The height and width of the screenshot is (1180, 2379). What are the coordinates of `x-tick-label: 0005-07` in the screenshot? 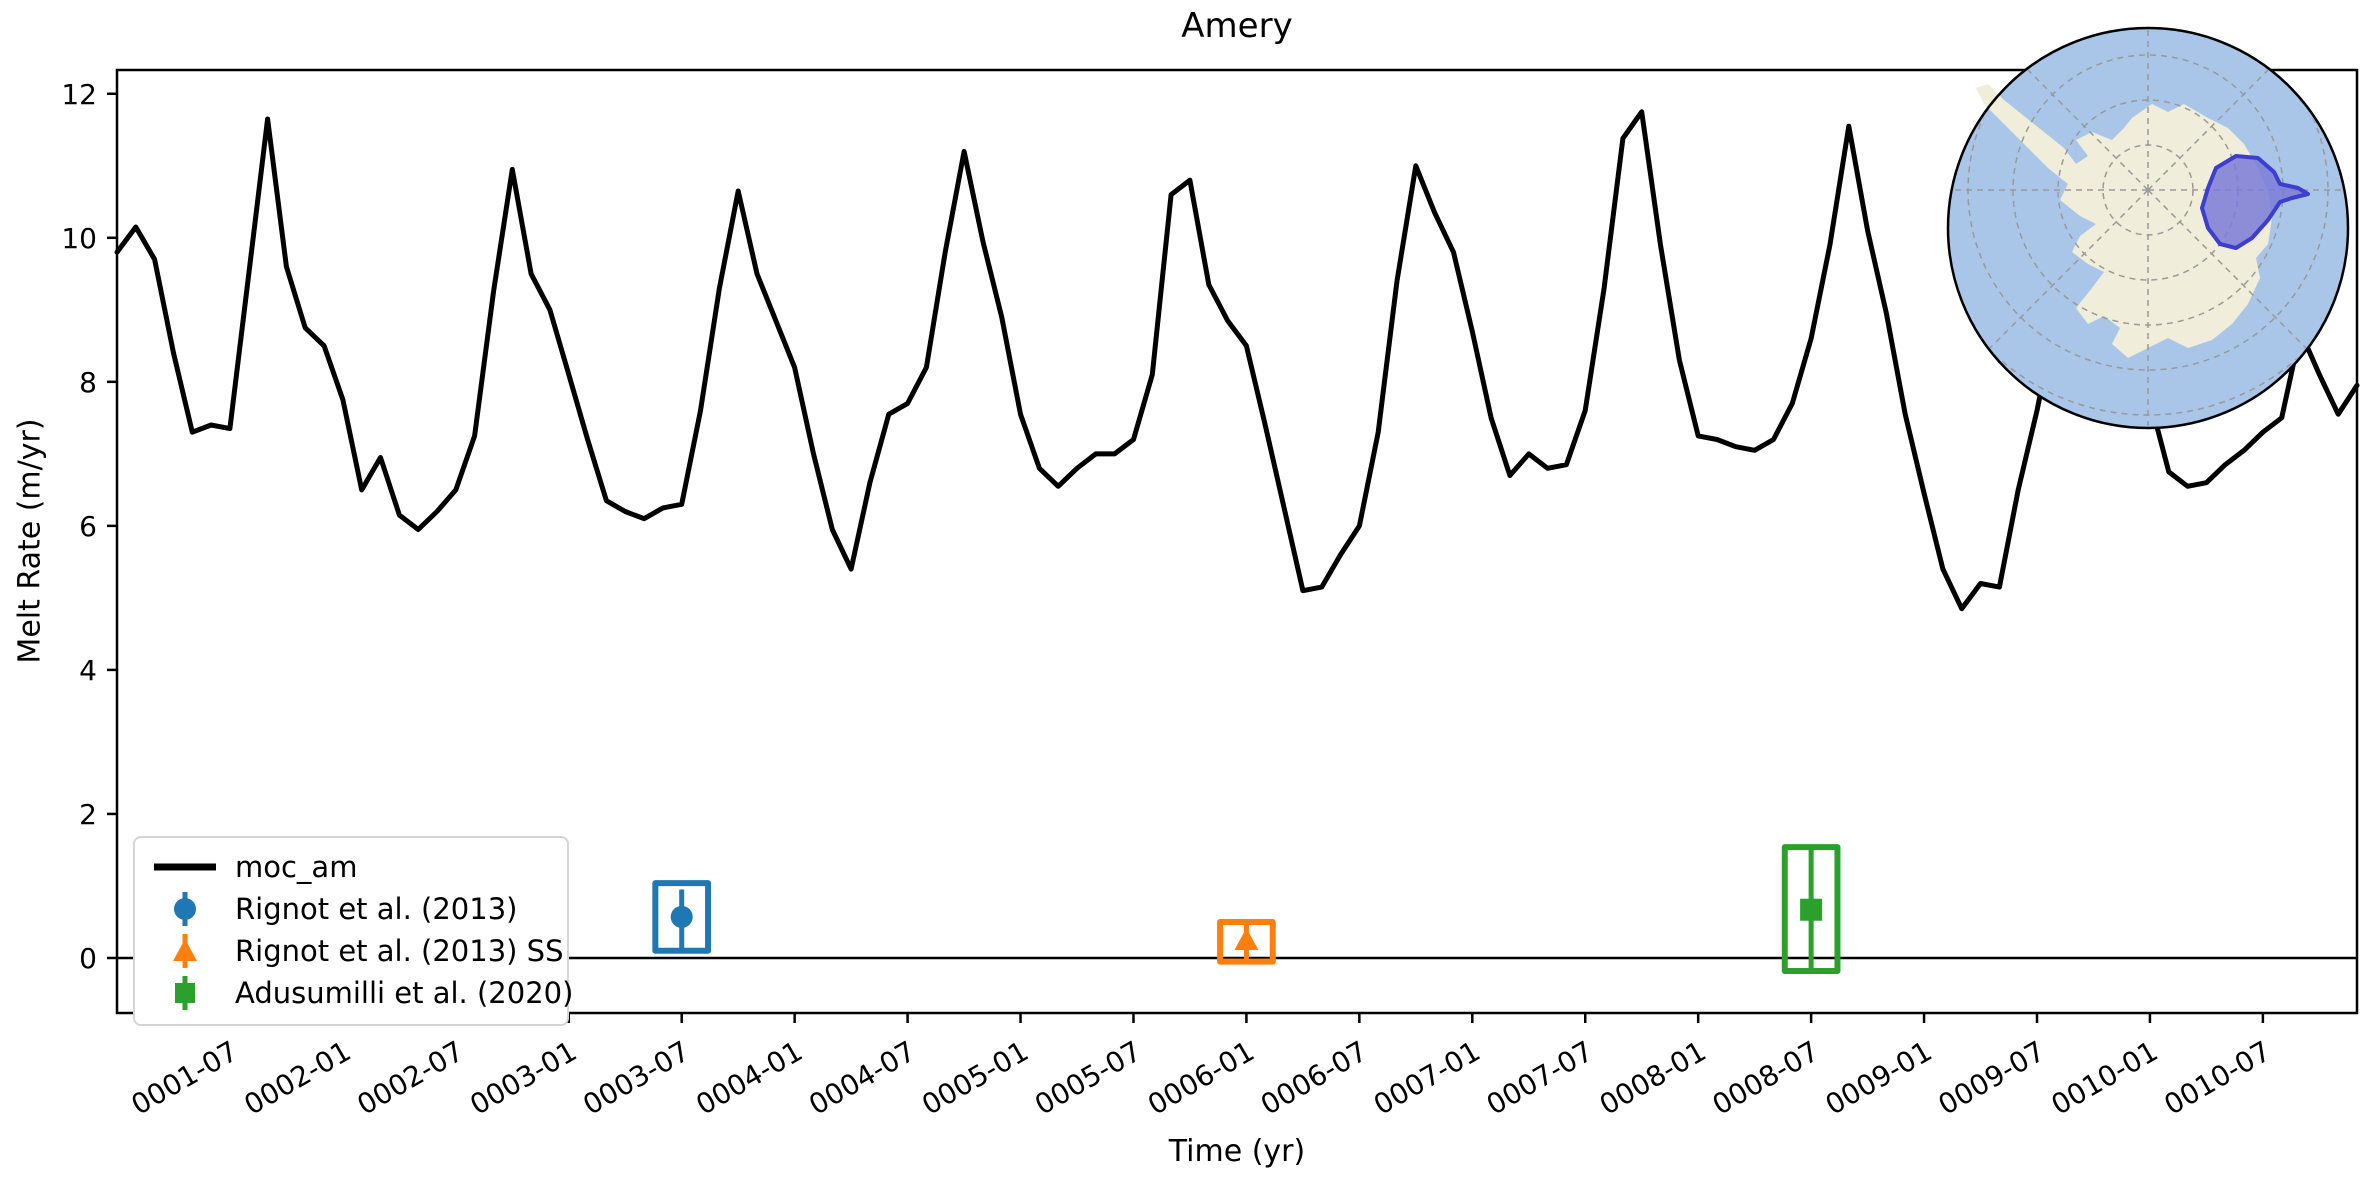 It's located at (1088, 1077).